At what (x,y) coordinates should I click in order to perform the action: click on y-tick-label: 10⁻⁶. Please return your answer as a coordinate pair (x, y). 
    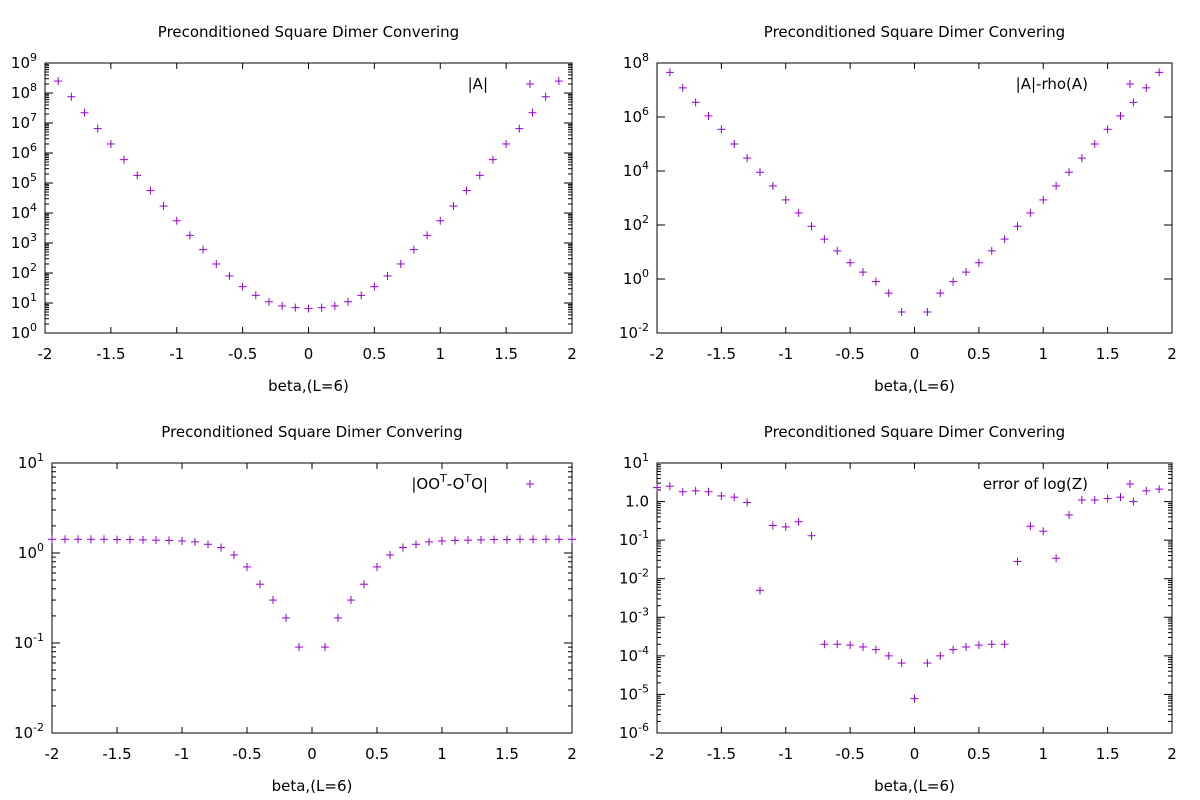
    Looking at the image, I should click on (634, 731).